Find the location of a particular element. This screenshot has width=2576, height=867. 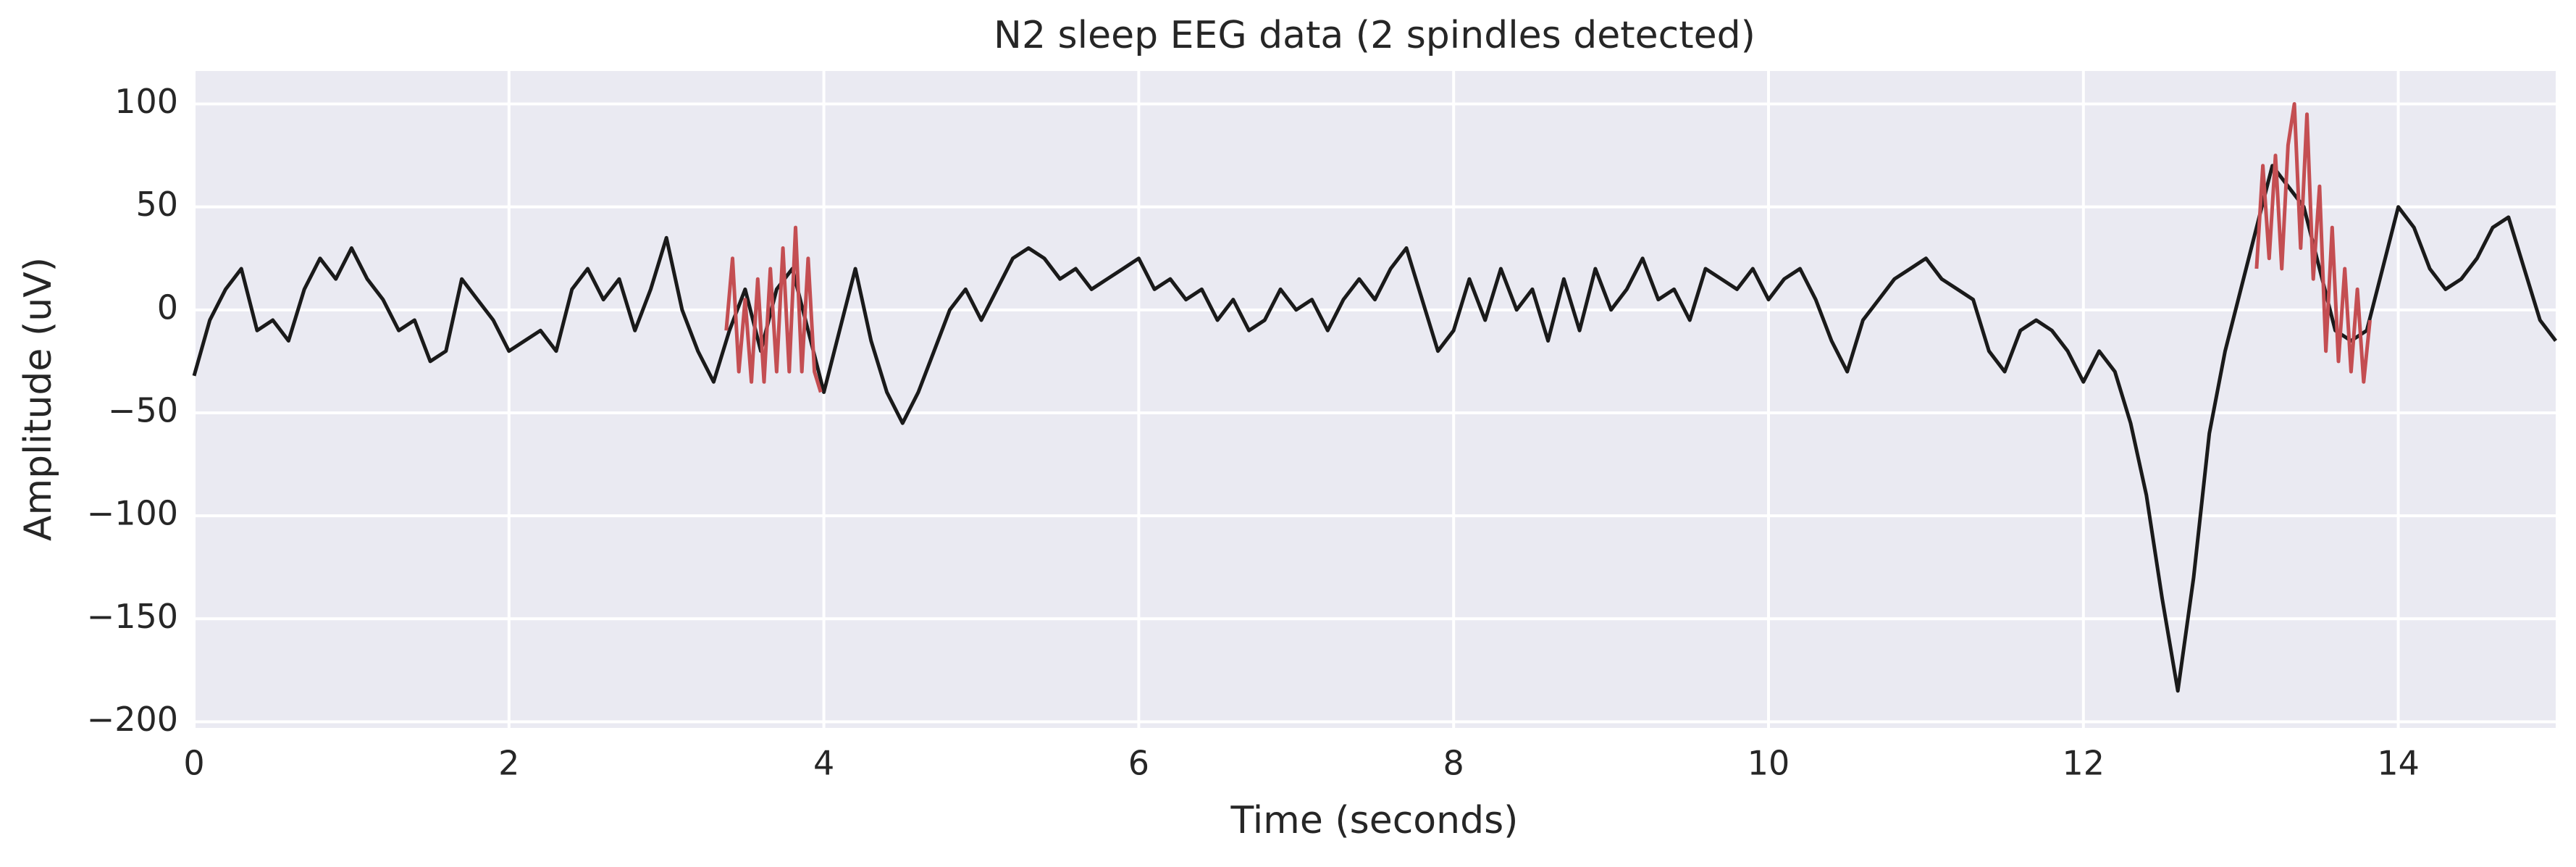

y-tick-label: −200 is located at coordinates (132, 719).